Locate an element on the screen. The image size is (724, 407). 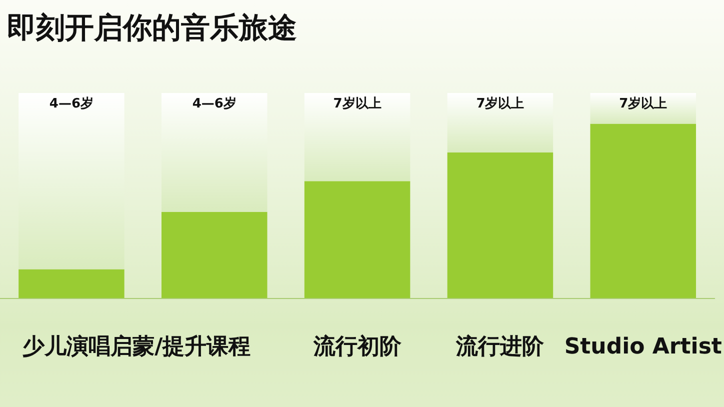
x-tick-label: Studio Artist is located at coordinates (643, 347).